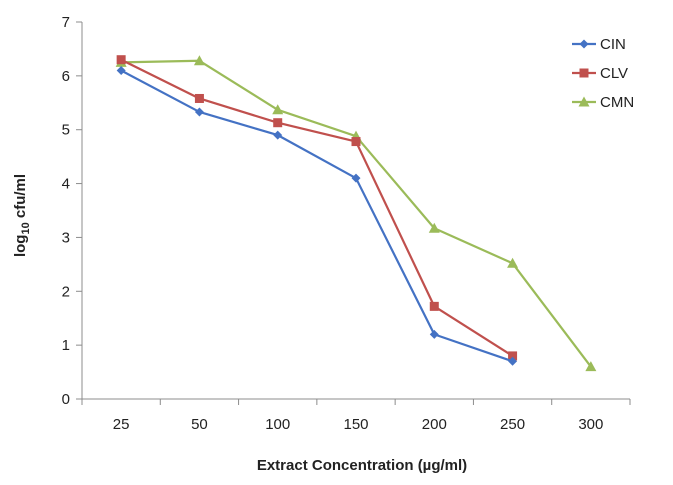  Describe the element at coordinates (355, 424) in the screenshot. I see `x-tick-label: 150` at that location.